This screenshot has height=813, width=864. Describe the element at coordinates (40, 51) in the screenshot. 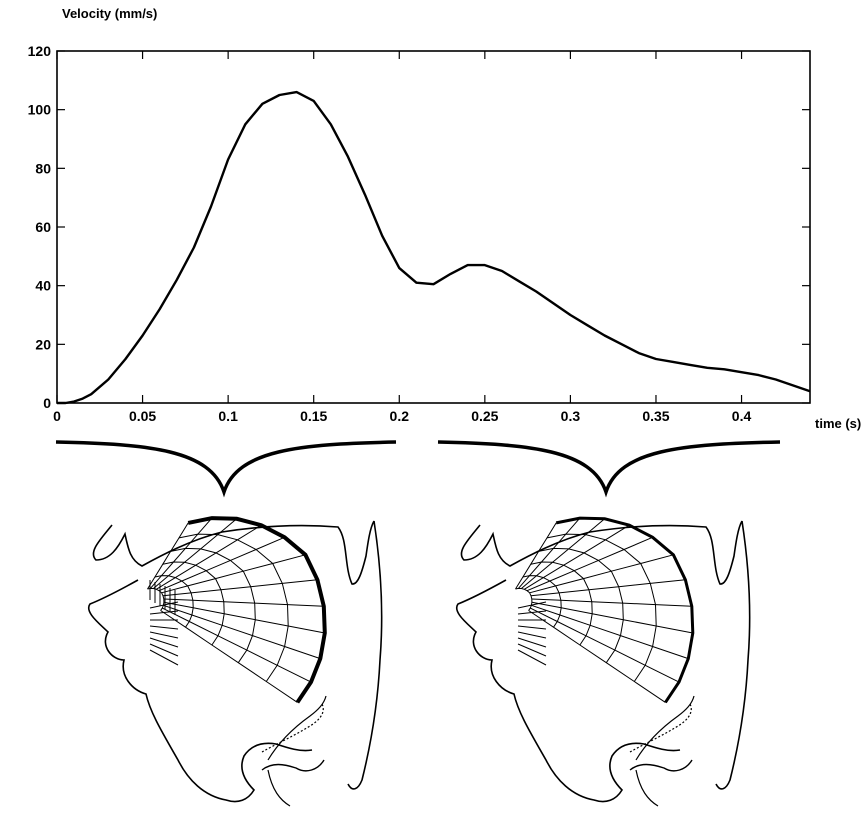

I see `y-tick-label: 120` at that location.